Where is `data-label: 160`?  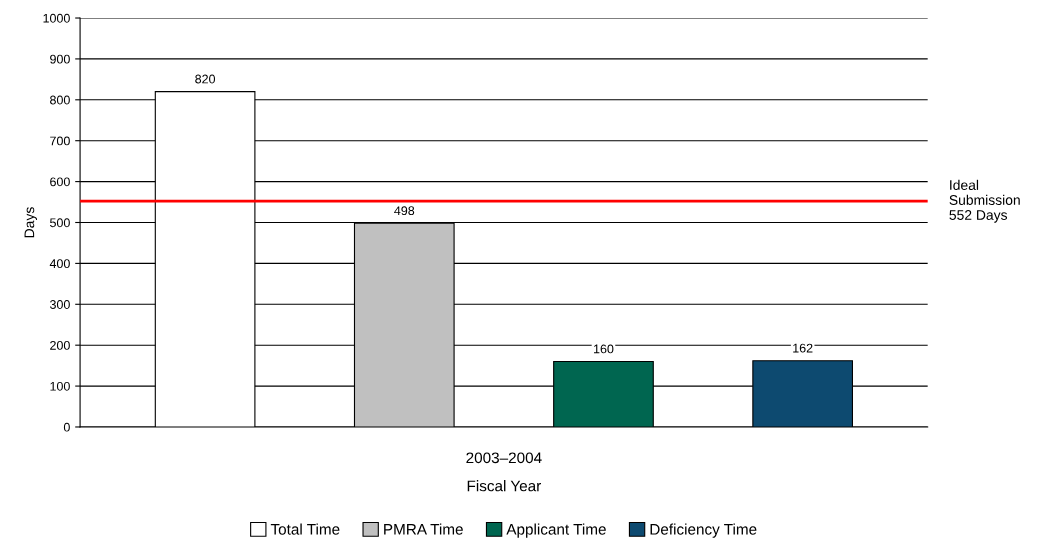 data-label: 160 is located at coordinates (604, 349).